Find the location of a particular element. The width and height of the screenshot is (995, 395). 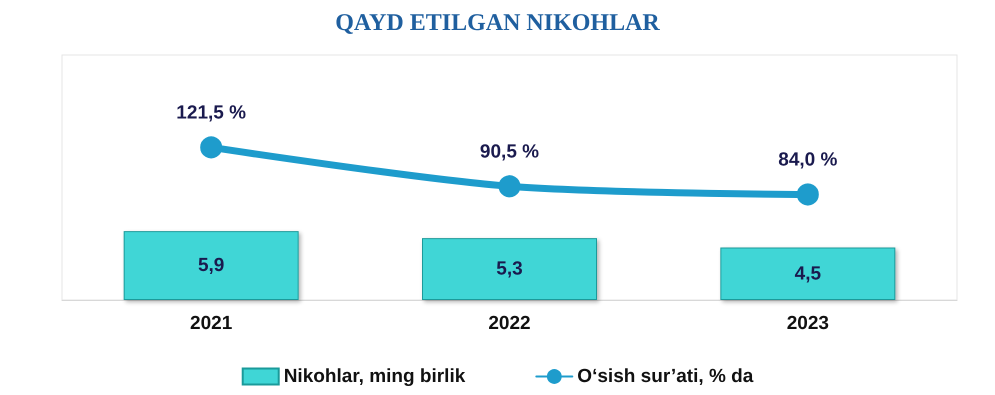

legend-label: Nikohlar, ming birlik is located at coordinates (375, 376).